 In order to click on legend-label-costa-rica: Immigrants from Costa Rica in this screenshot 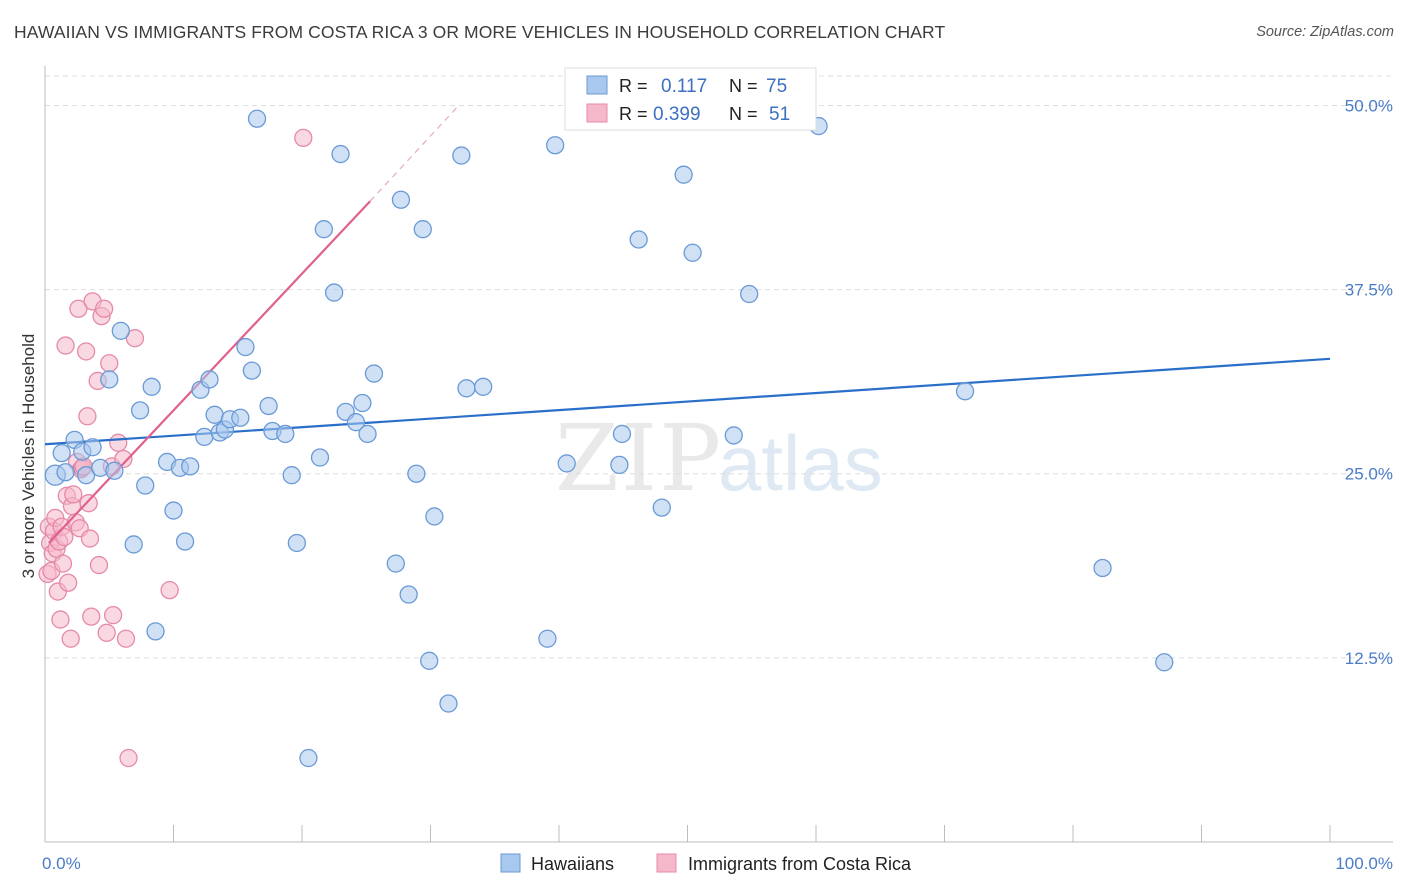, I will do `click(800, 864)`.